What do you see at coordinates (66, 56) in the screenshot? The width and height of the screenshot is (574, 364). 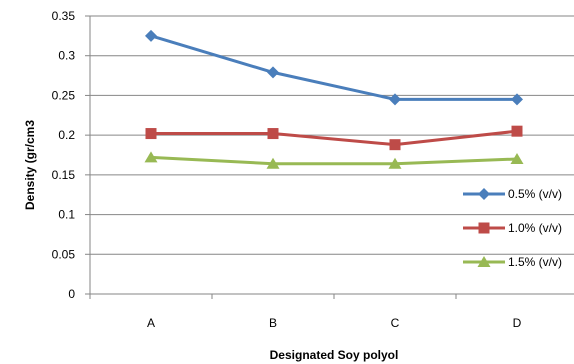 I see `y-tick-label: 0.3` at bounding box center [66, 56].